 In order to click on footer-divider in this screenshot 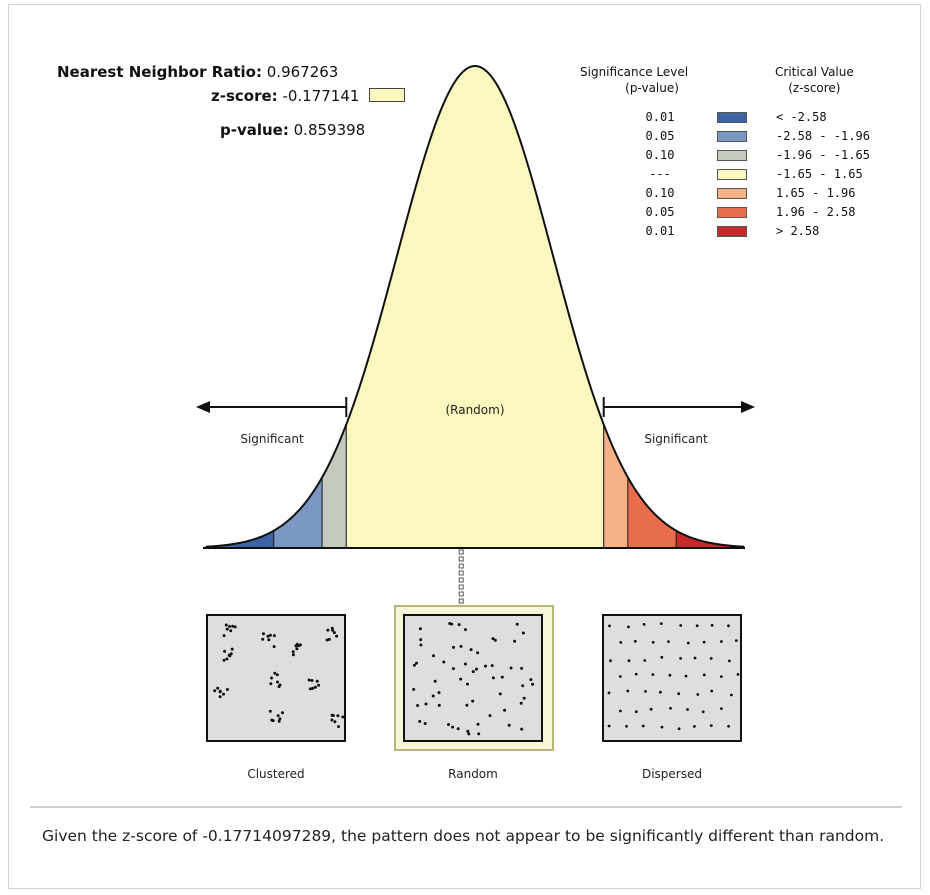, I will do `click(466, 807)`.